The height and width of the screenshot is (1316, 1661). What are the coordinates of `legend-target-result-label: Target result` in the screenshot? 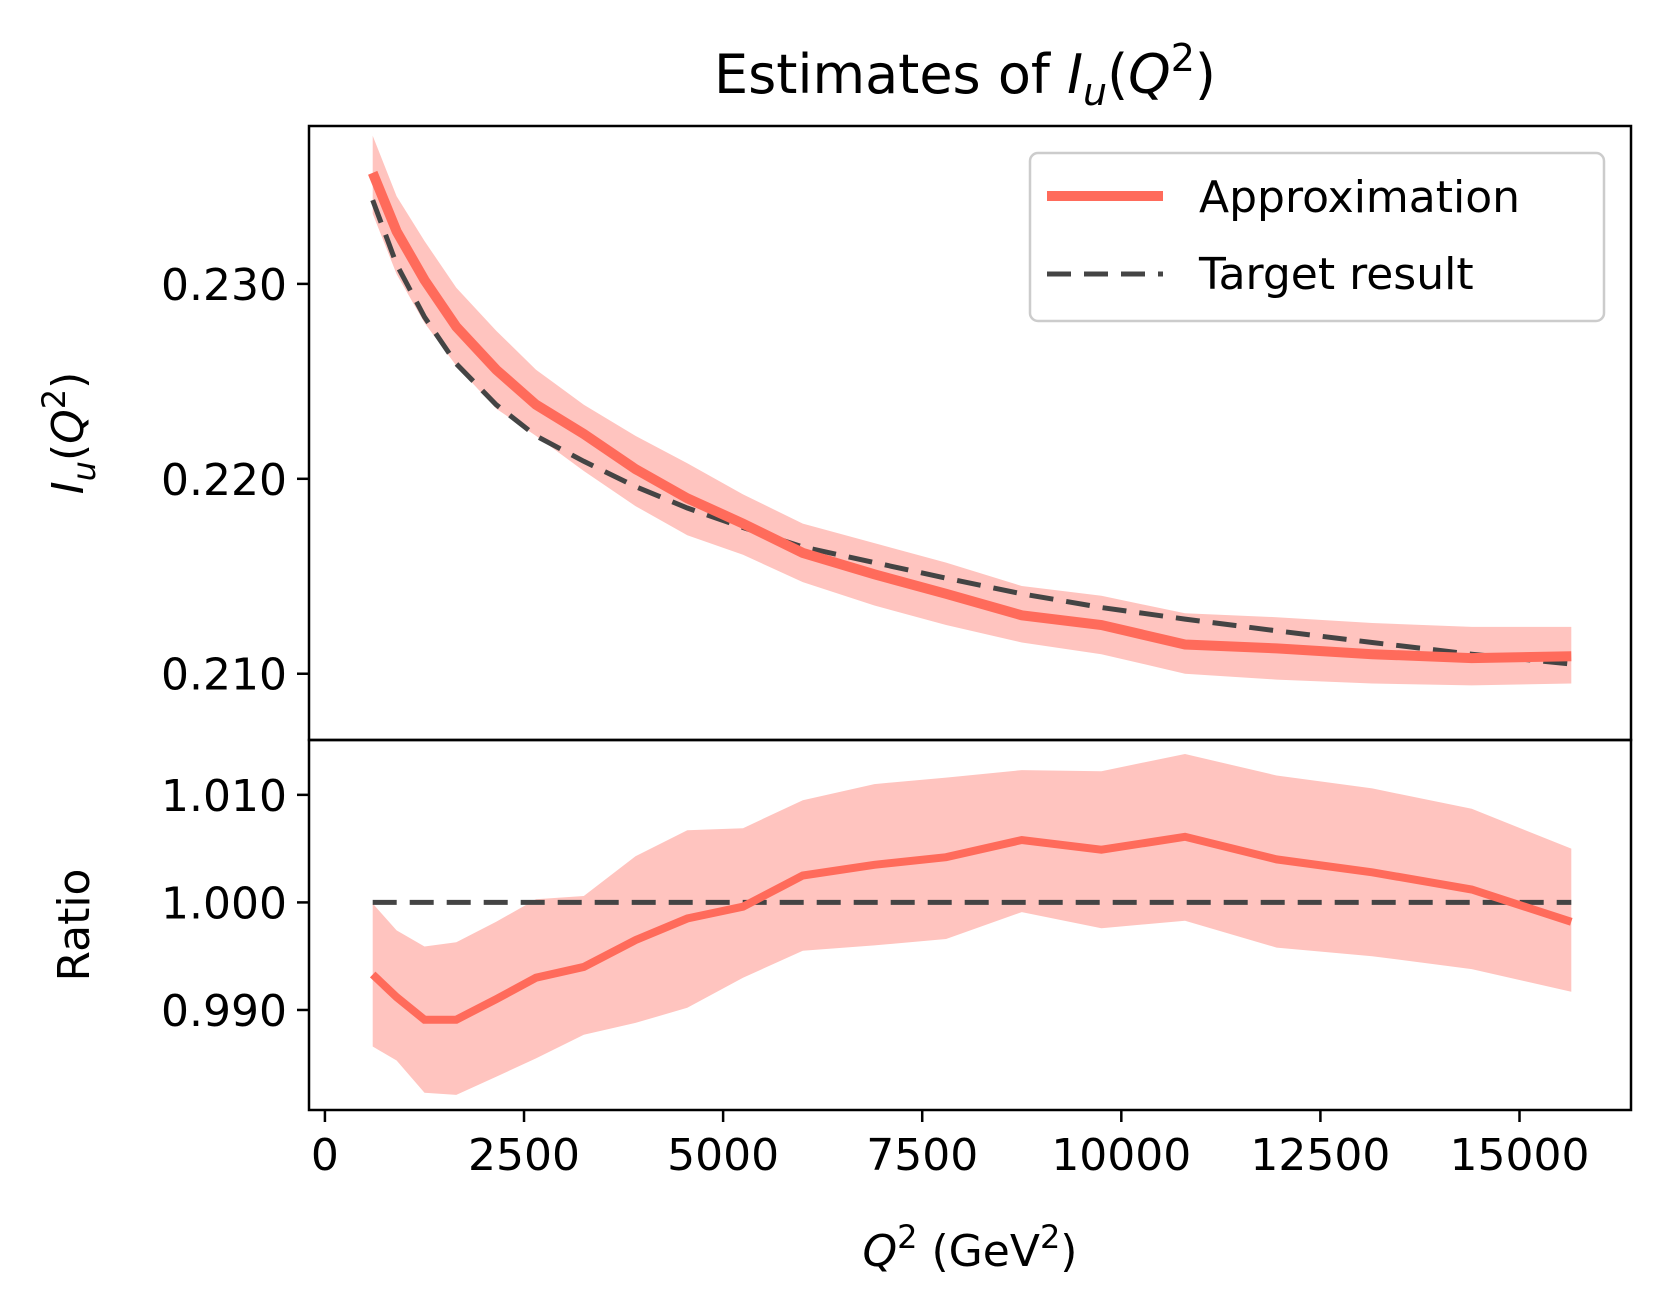 It's located at (1336, 274).